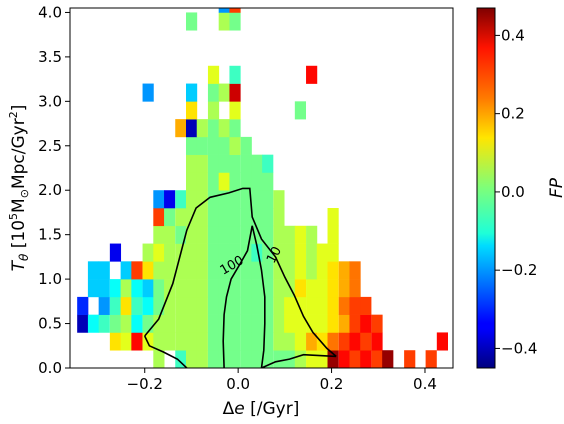 This screenshot has width=564, height=424. I want to click on y-axis-label: Tθ [105M⊙Mpc/Gyr2], so click(19, 188).